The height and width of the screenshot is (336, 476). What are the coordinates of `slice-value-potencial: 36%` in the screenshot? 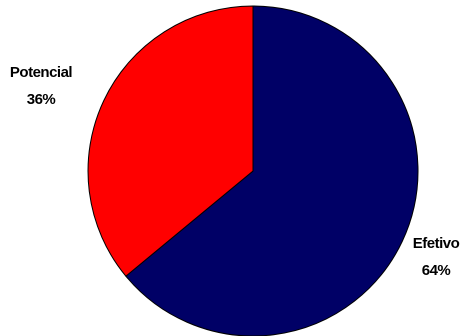 It's located at (41, 99).